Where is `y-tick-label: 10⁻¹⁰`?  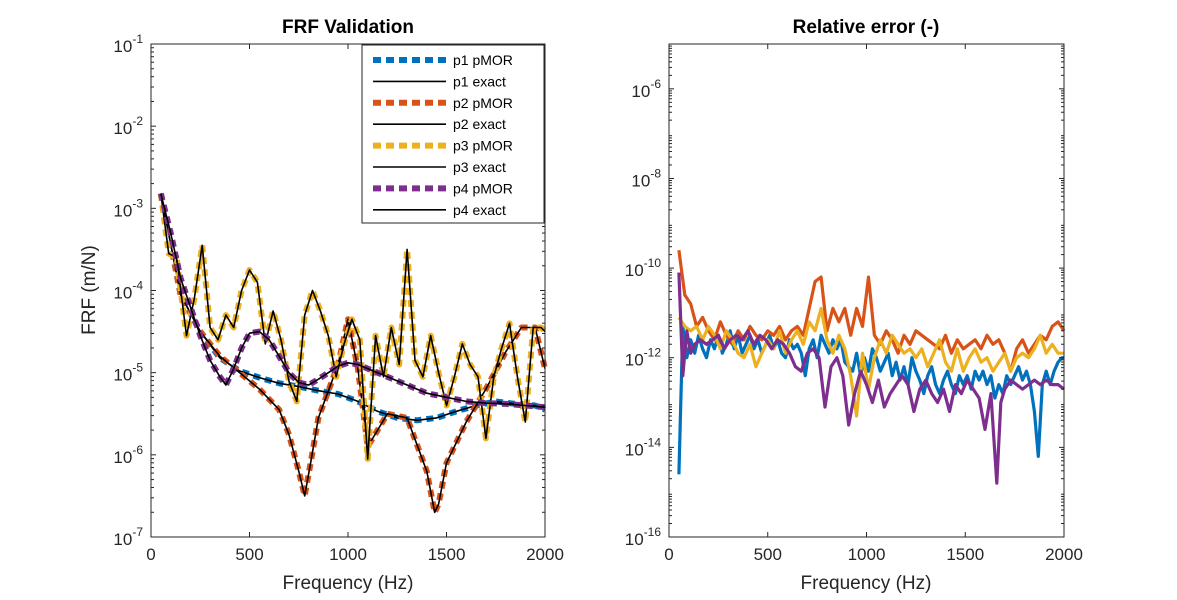
y-tick-label: 10⁻¹⁰ is located at coordinates (643, 268).